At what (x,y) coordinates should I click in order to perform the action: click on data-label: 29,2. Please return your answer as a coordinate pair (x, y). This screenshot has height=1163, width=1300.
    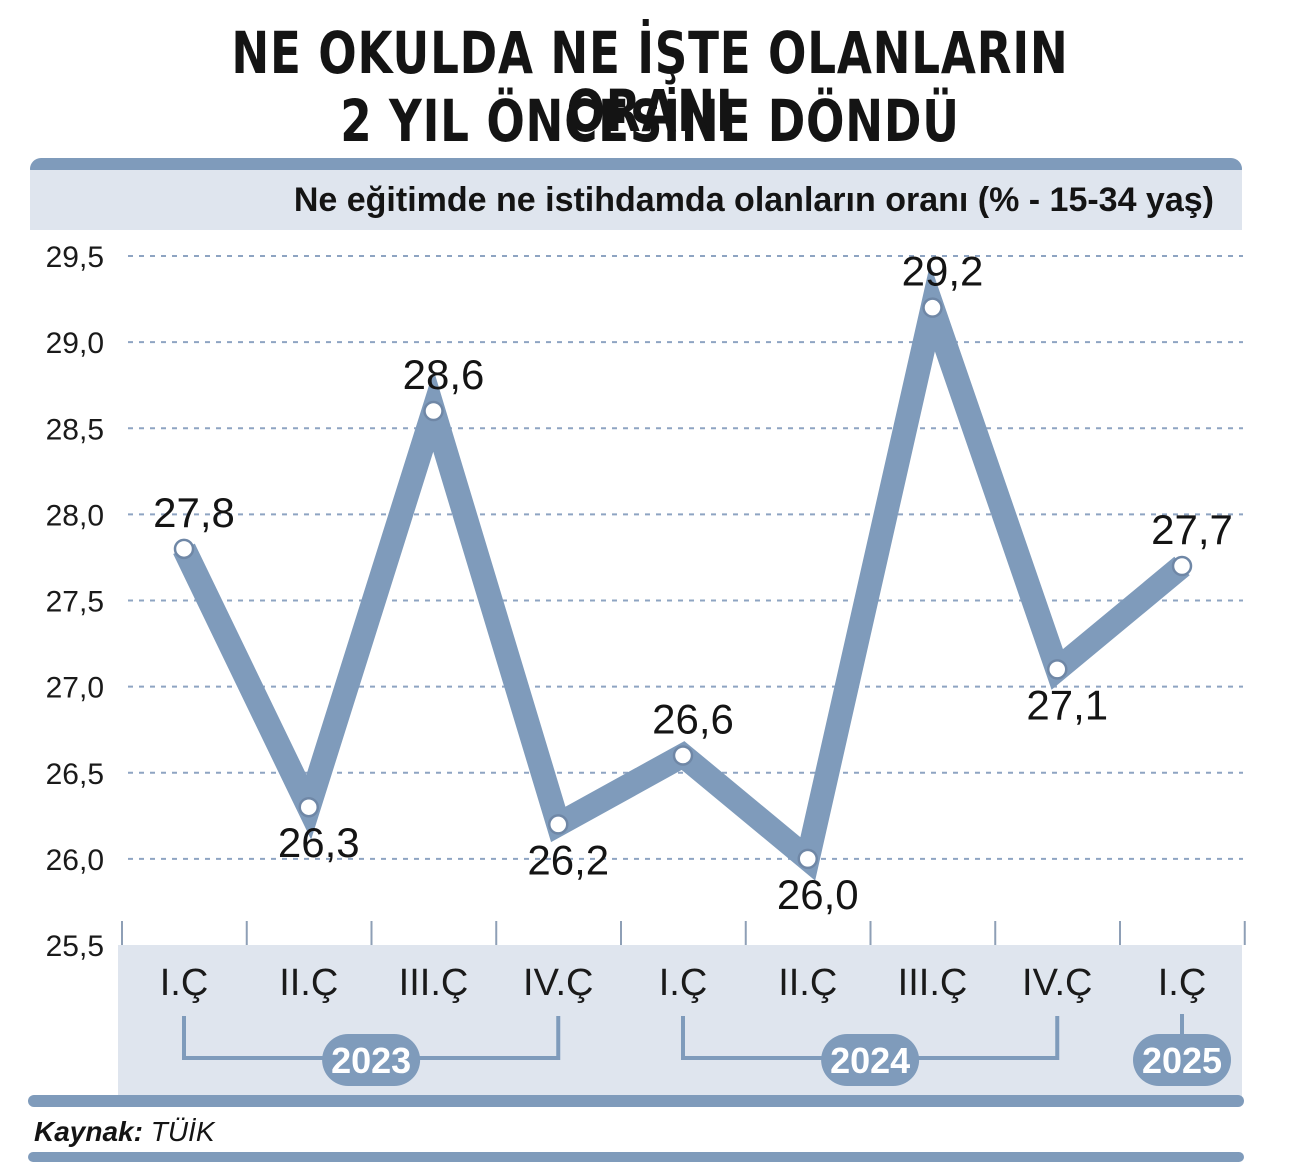
    Looking at the image, I should click on (943, 271).